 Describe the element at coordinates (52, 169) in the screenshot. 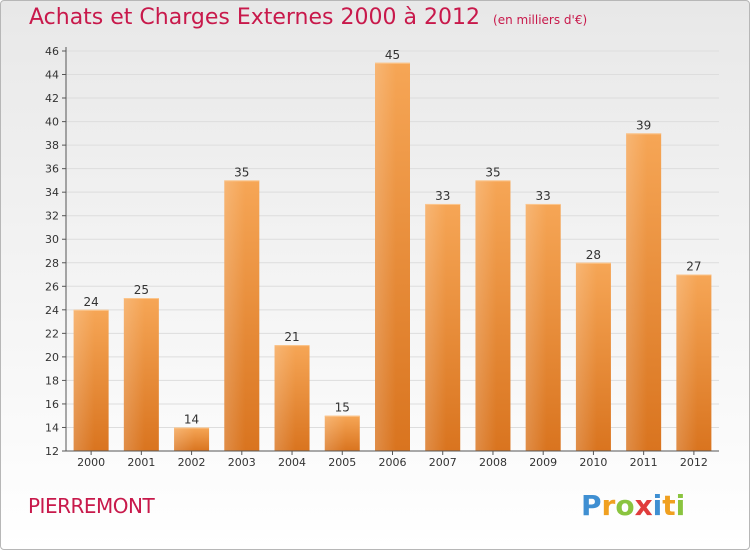

I see `y-tick-label: 36` at that location.